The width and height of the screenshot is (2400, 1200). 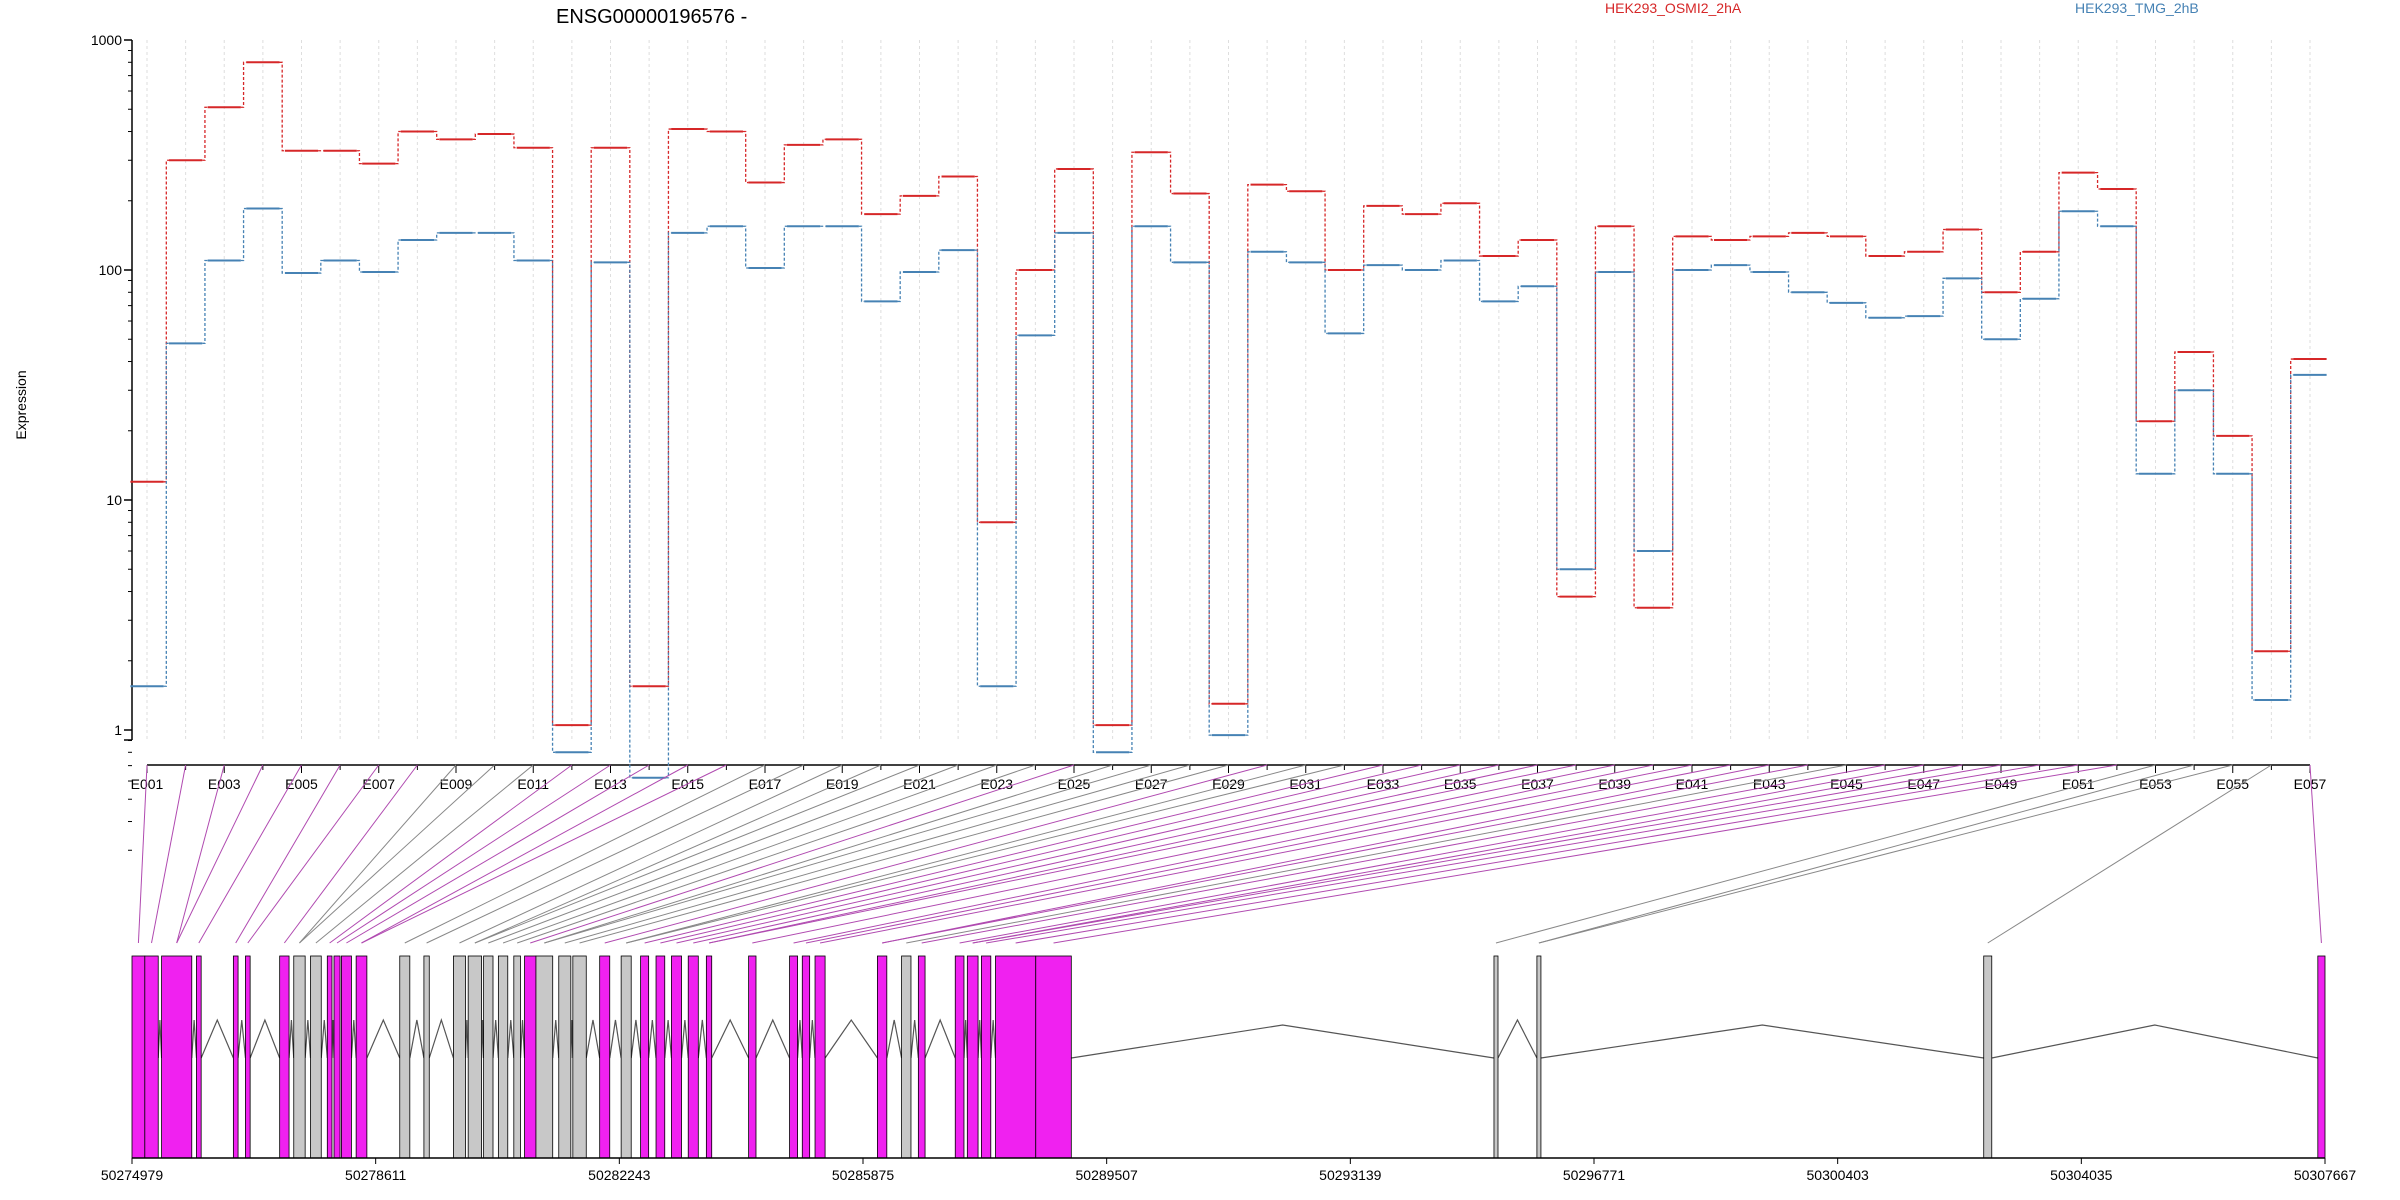 What do you see at coordinates (456, 784) in the screenshot?
I see `exon-tick-label: E009` at bounding box center [456, 784].